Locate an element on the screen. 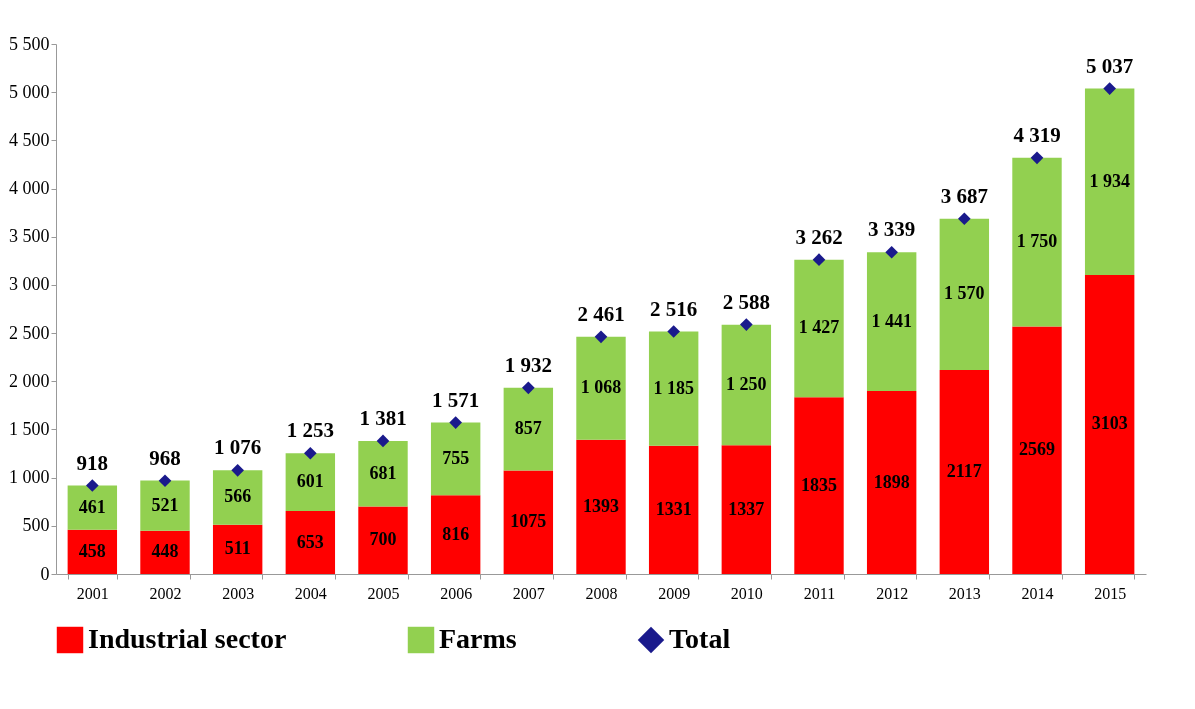 Image resolution: width=1195 pixels, height=709 pixels. y-tick-label: 3 500 is located at coordinates (29, 236).